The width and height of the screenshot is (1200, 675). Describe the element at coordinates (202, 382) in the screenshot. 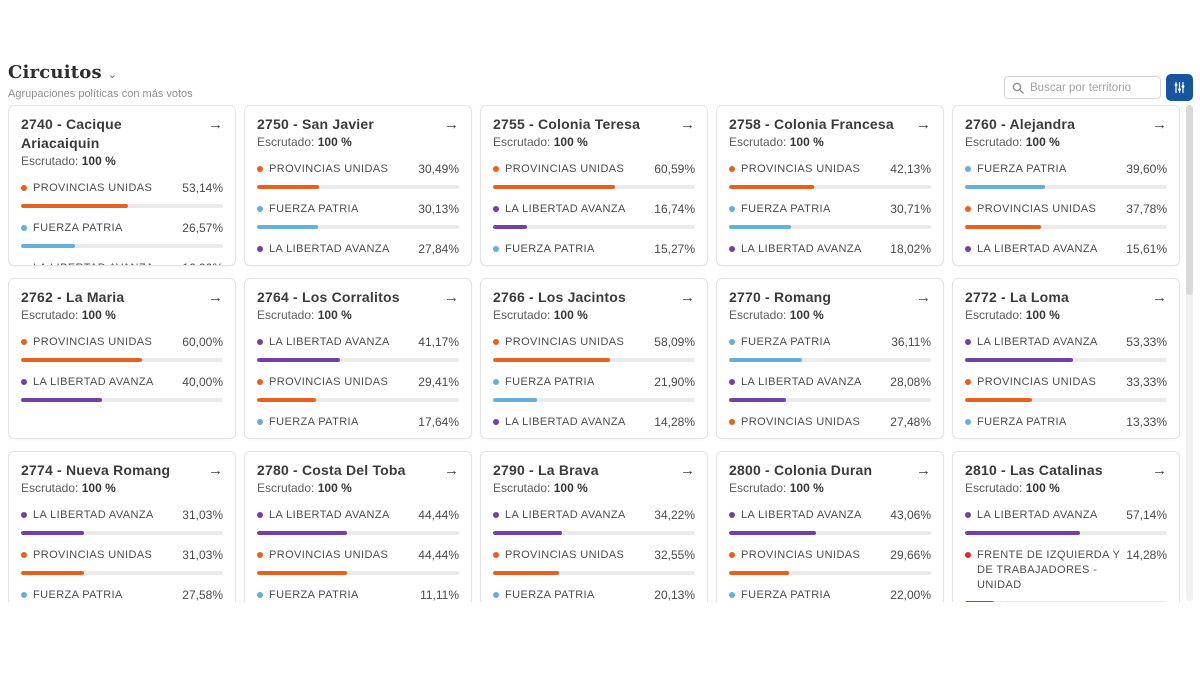

I see `party-percent: 40,00%` at that location.